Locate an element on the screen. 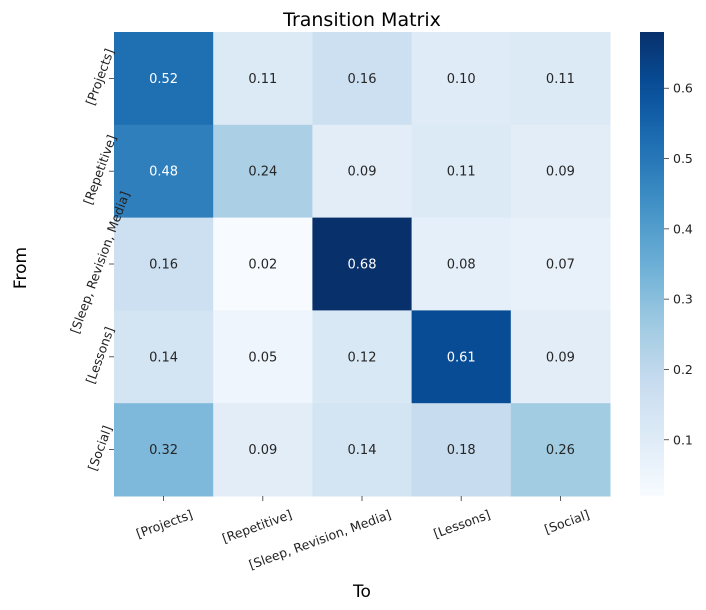 Image resolution: width=706 pixels, height=610 pixels. heatmap-cell-r3-c2 is located at coordinates (362, 357).